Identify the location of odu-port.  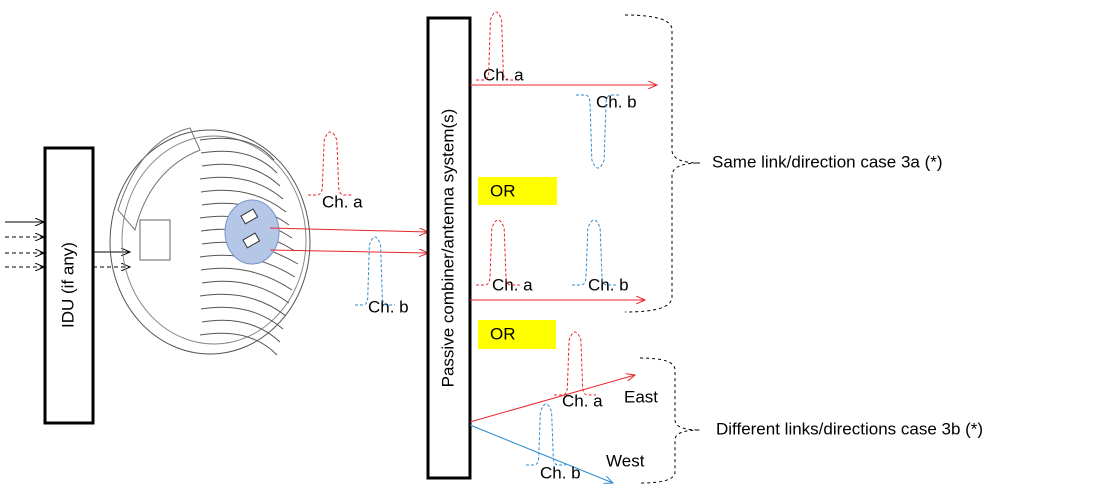
(252, 232).